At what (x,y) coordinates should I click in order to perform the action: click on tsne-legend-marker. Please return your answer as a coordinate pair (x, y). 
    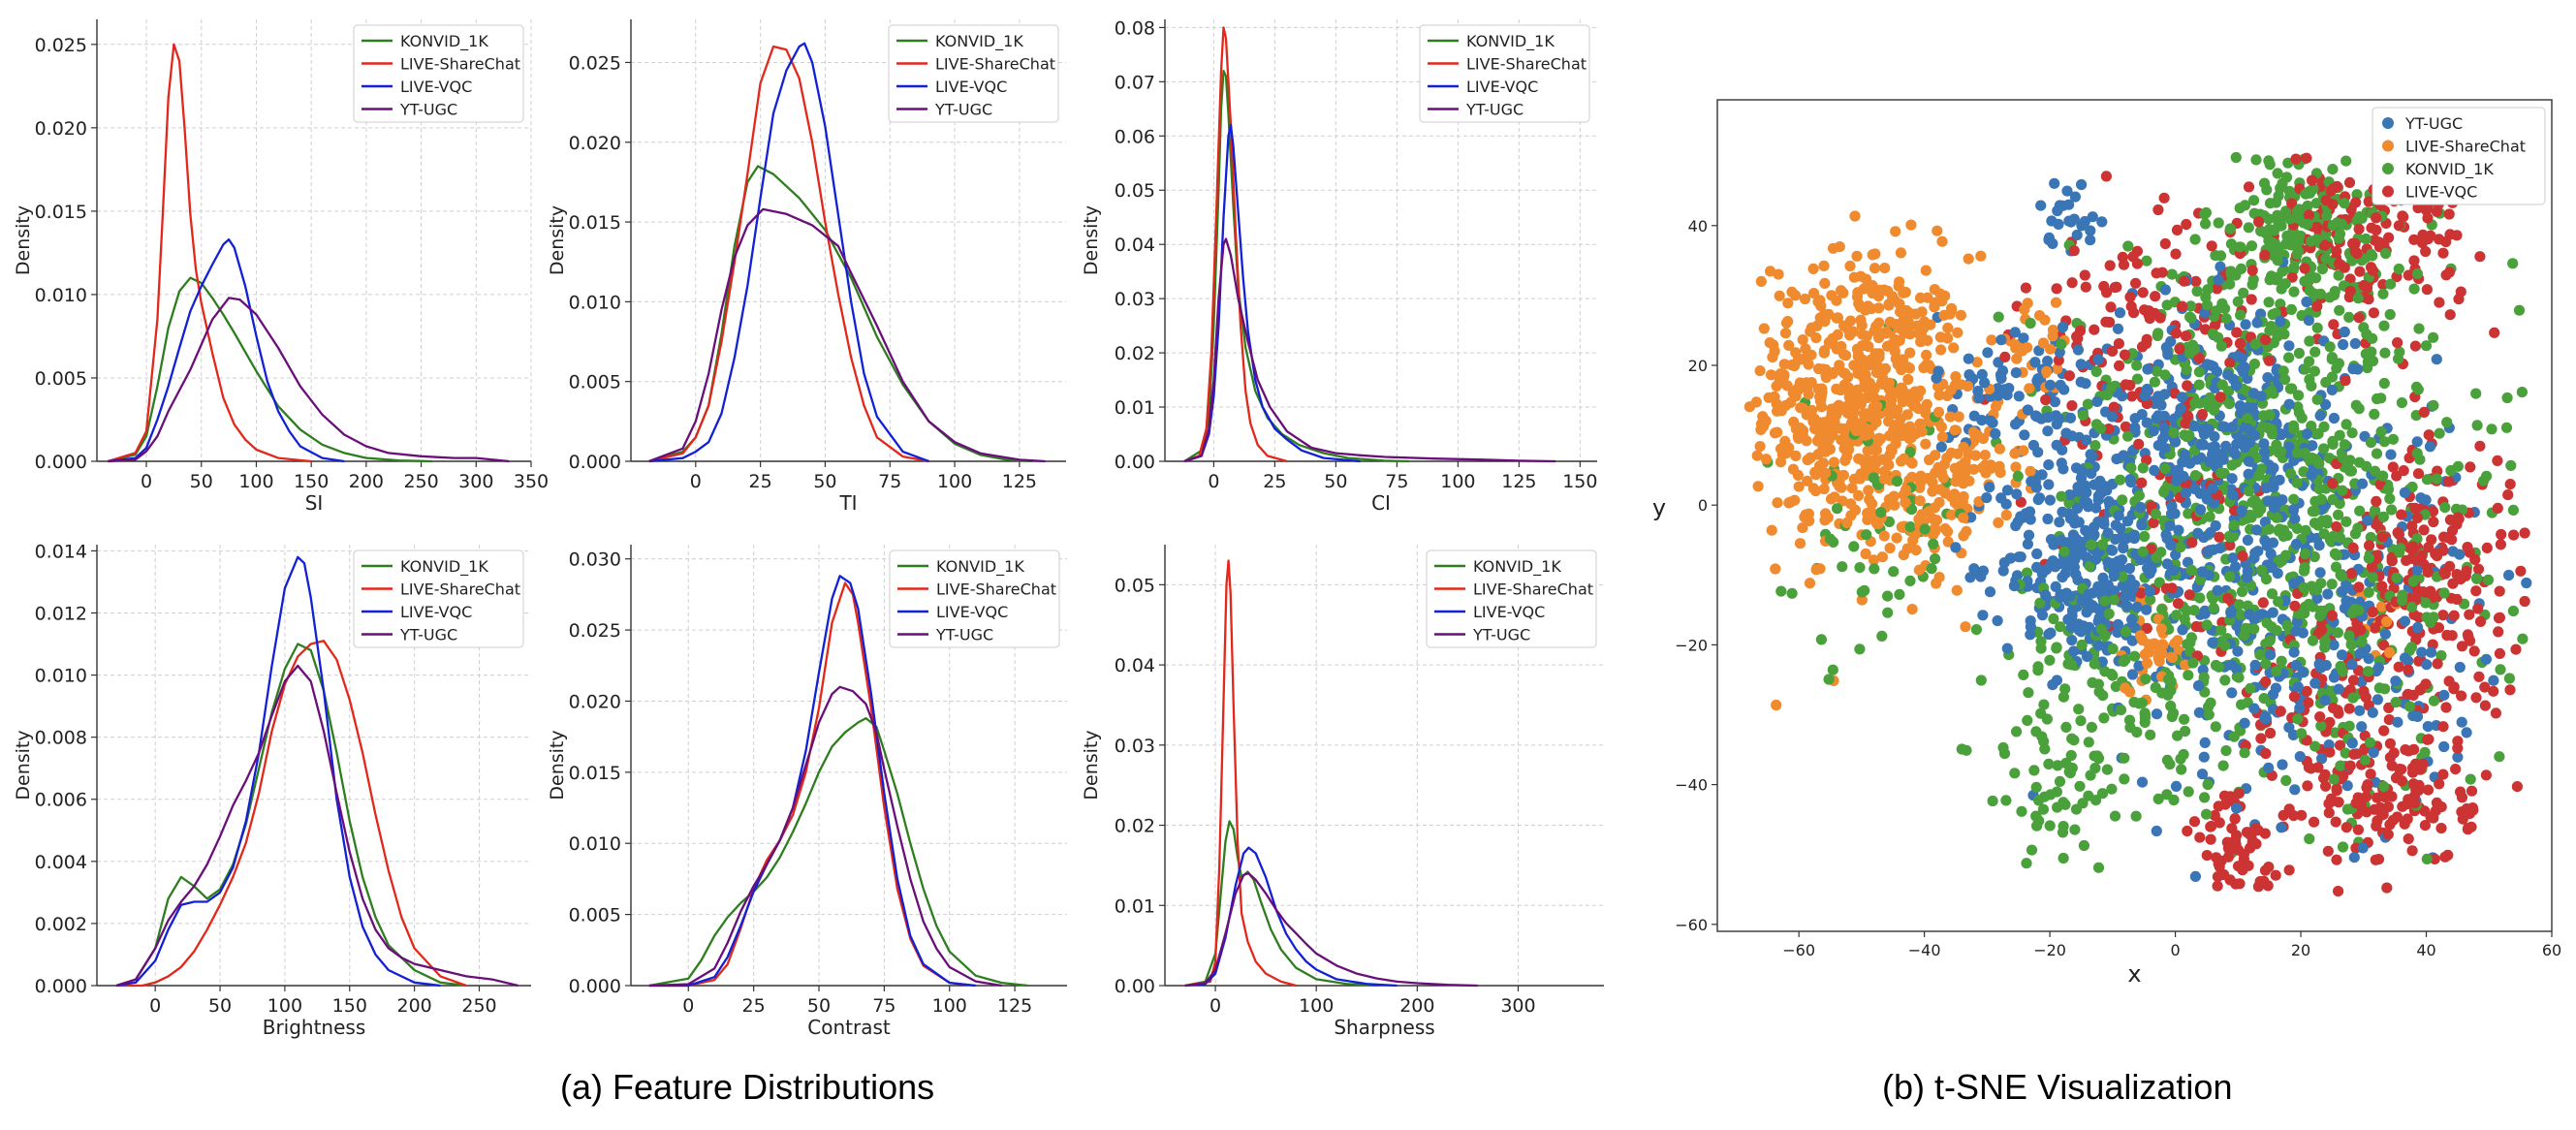
    Looking at the image, I should click on (2388, 146).